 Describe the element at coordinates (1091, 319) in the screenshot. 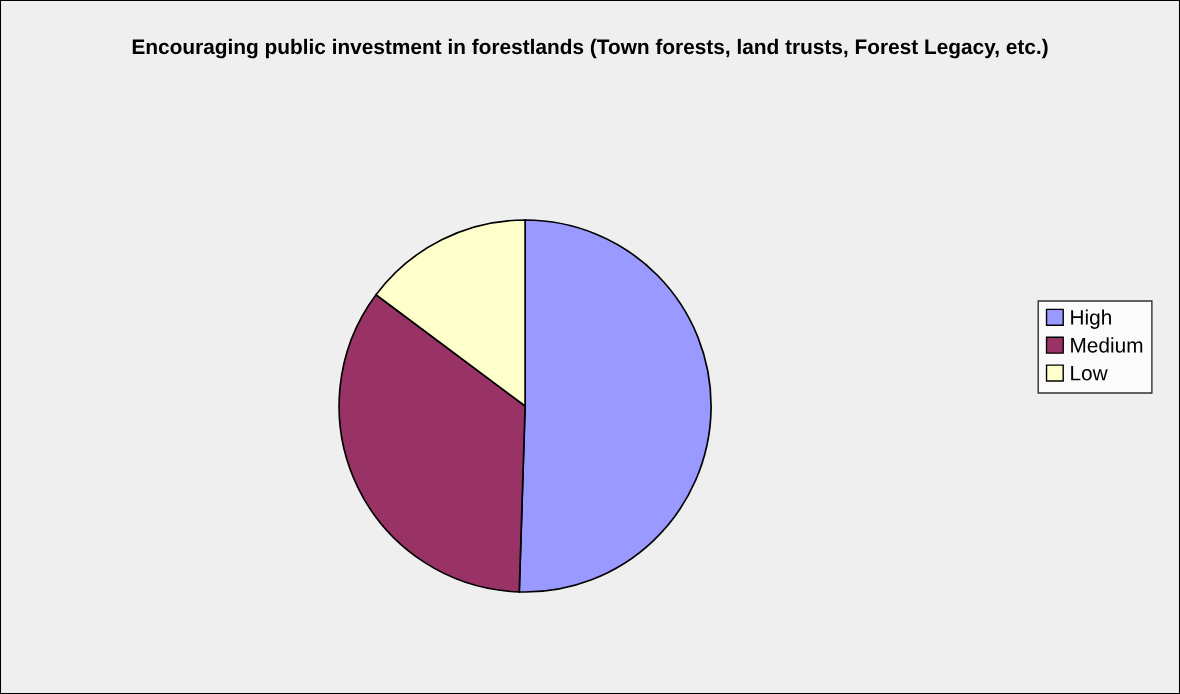

I see `legend-label: High` at that location.